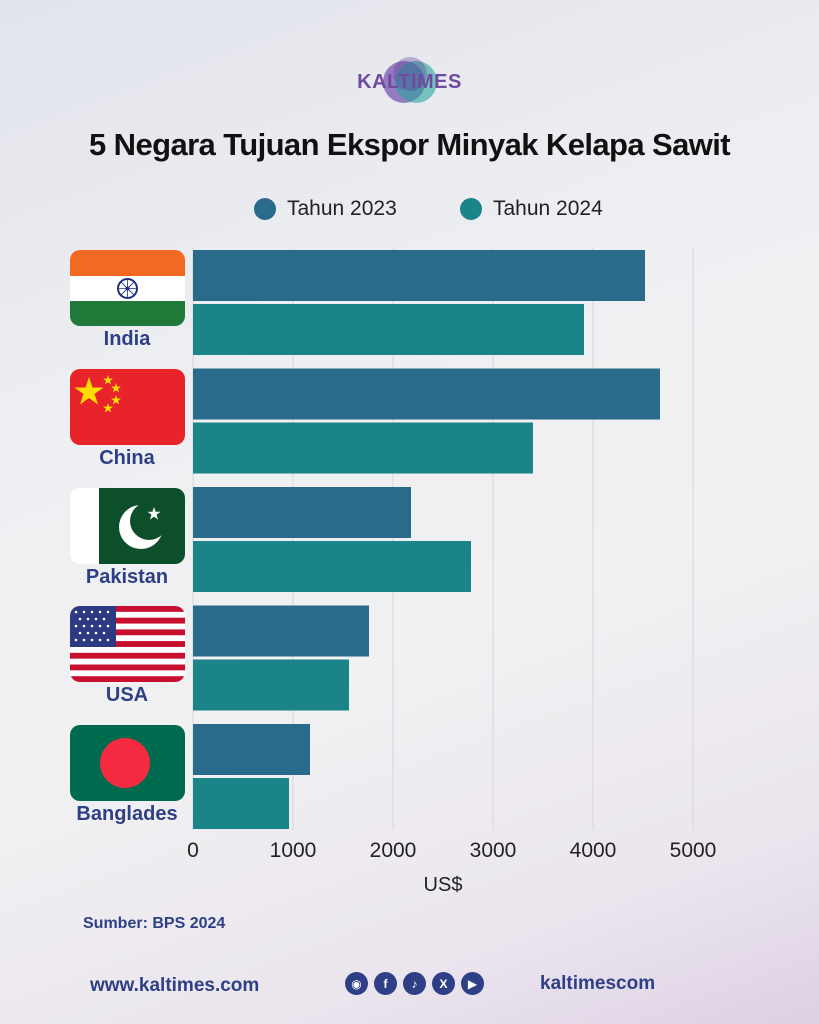  What do you see at coordinates (693, 850) in the screenshot?
I see `x-tick-label: 5000` at bounding box center [693, 850].